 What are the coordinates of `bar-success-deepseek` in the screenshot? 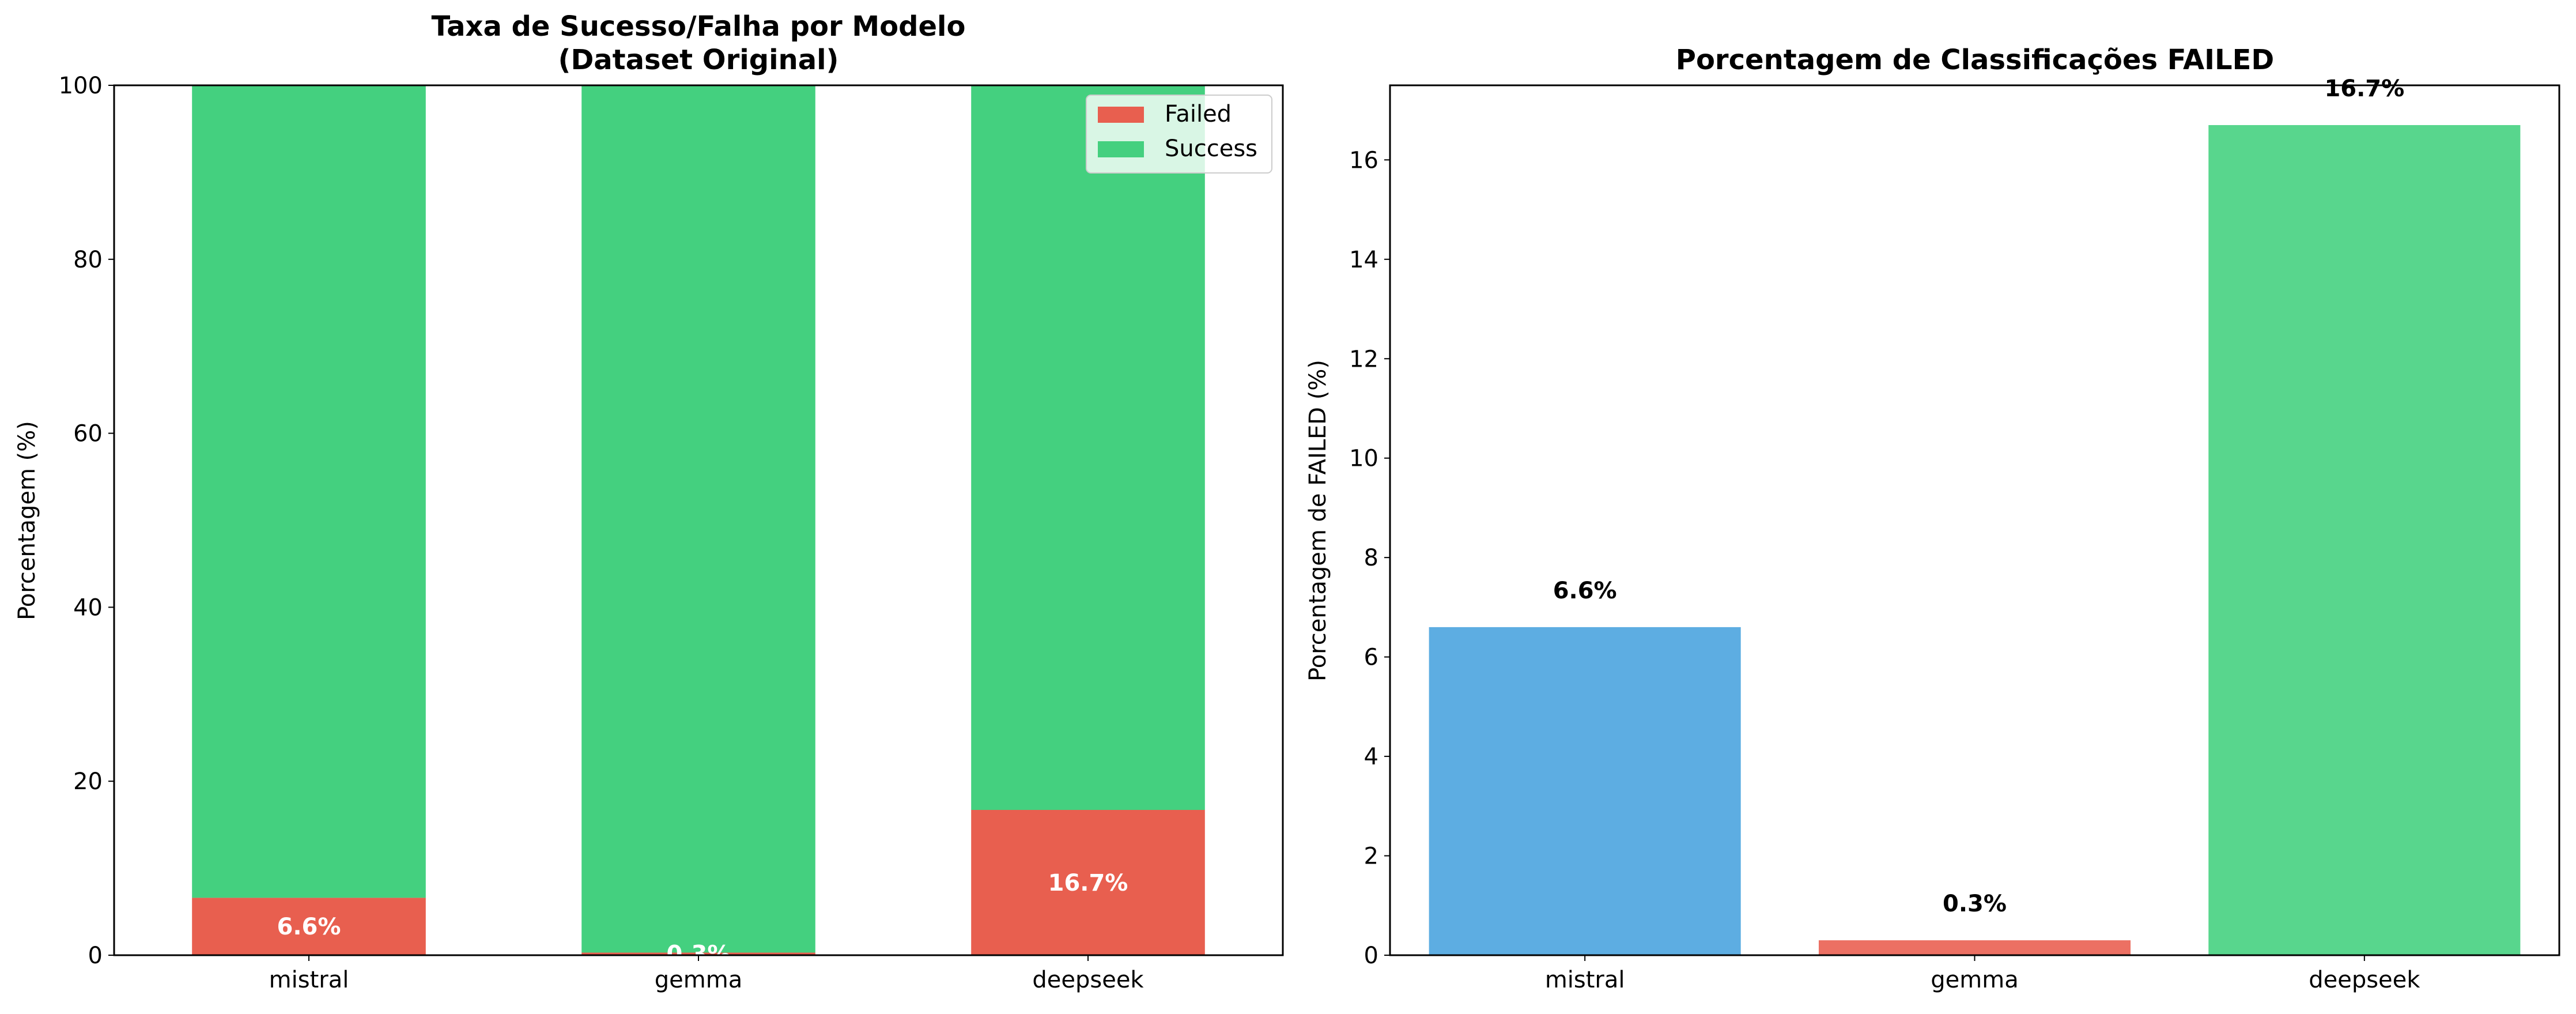 It's located at (1088, 448).